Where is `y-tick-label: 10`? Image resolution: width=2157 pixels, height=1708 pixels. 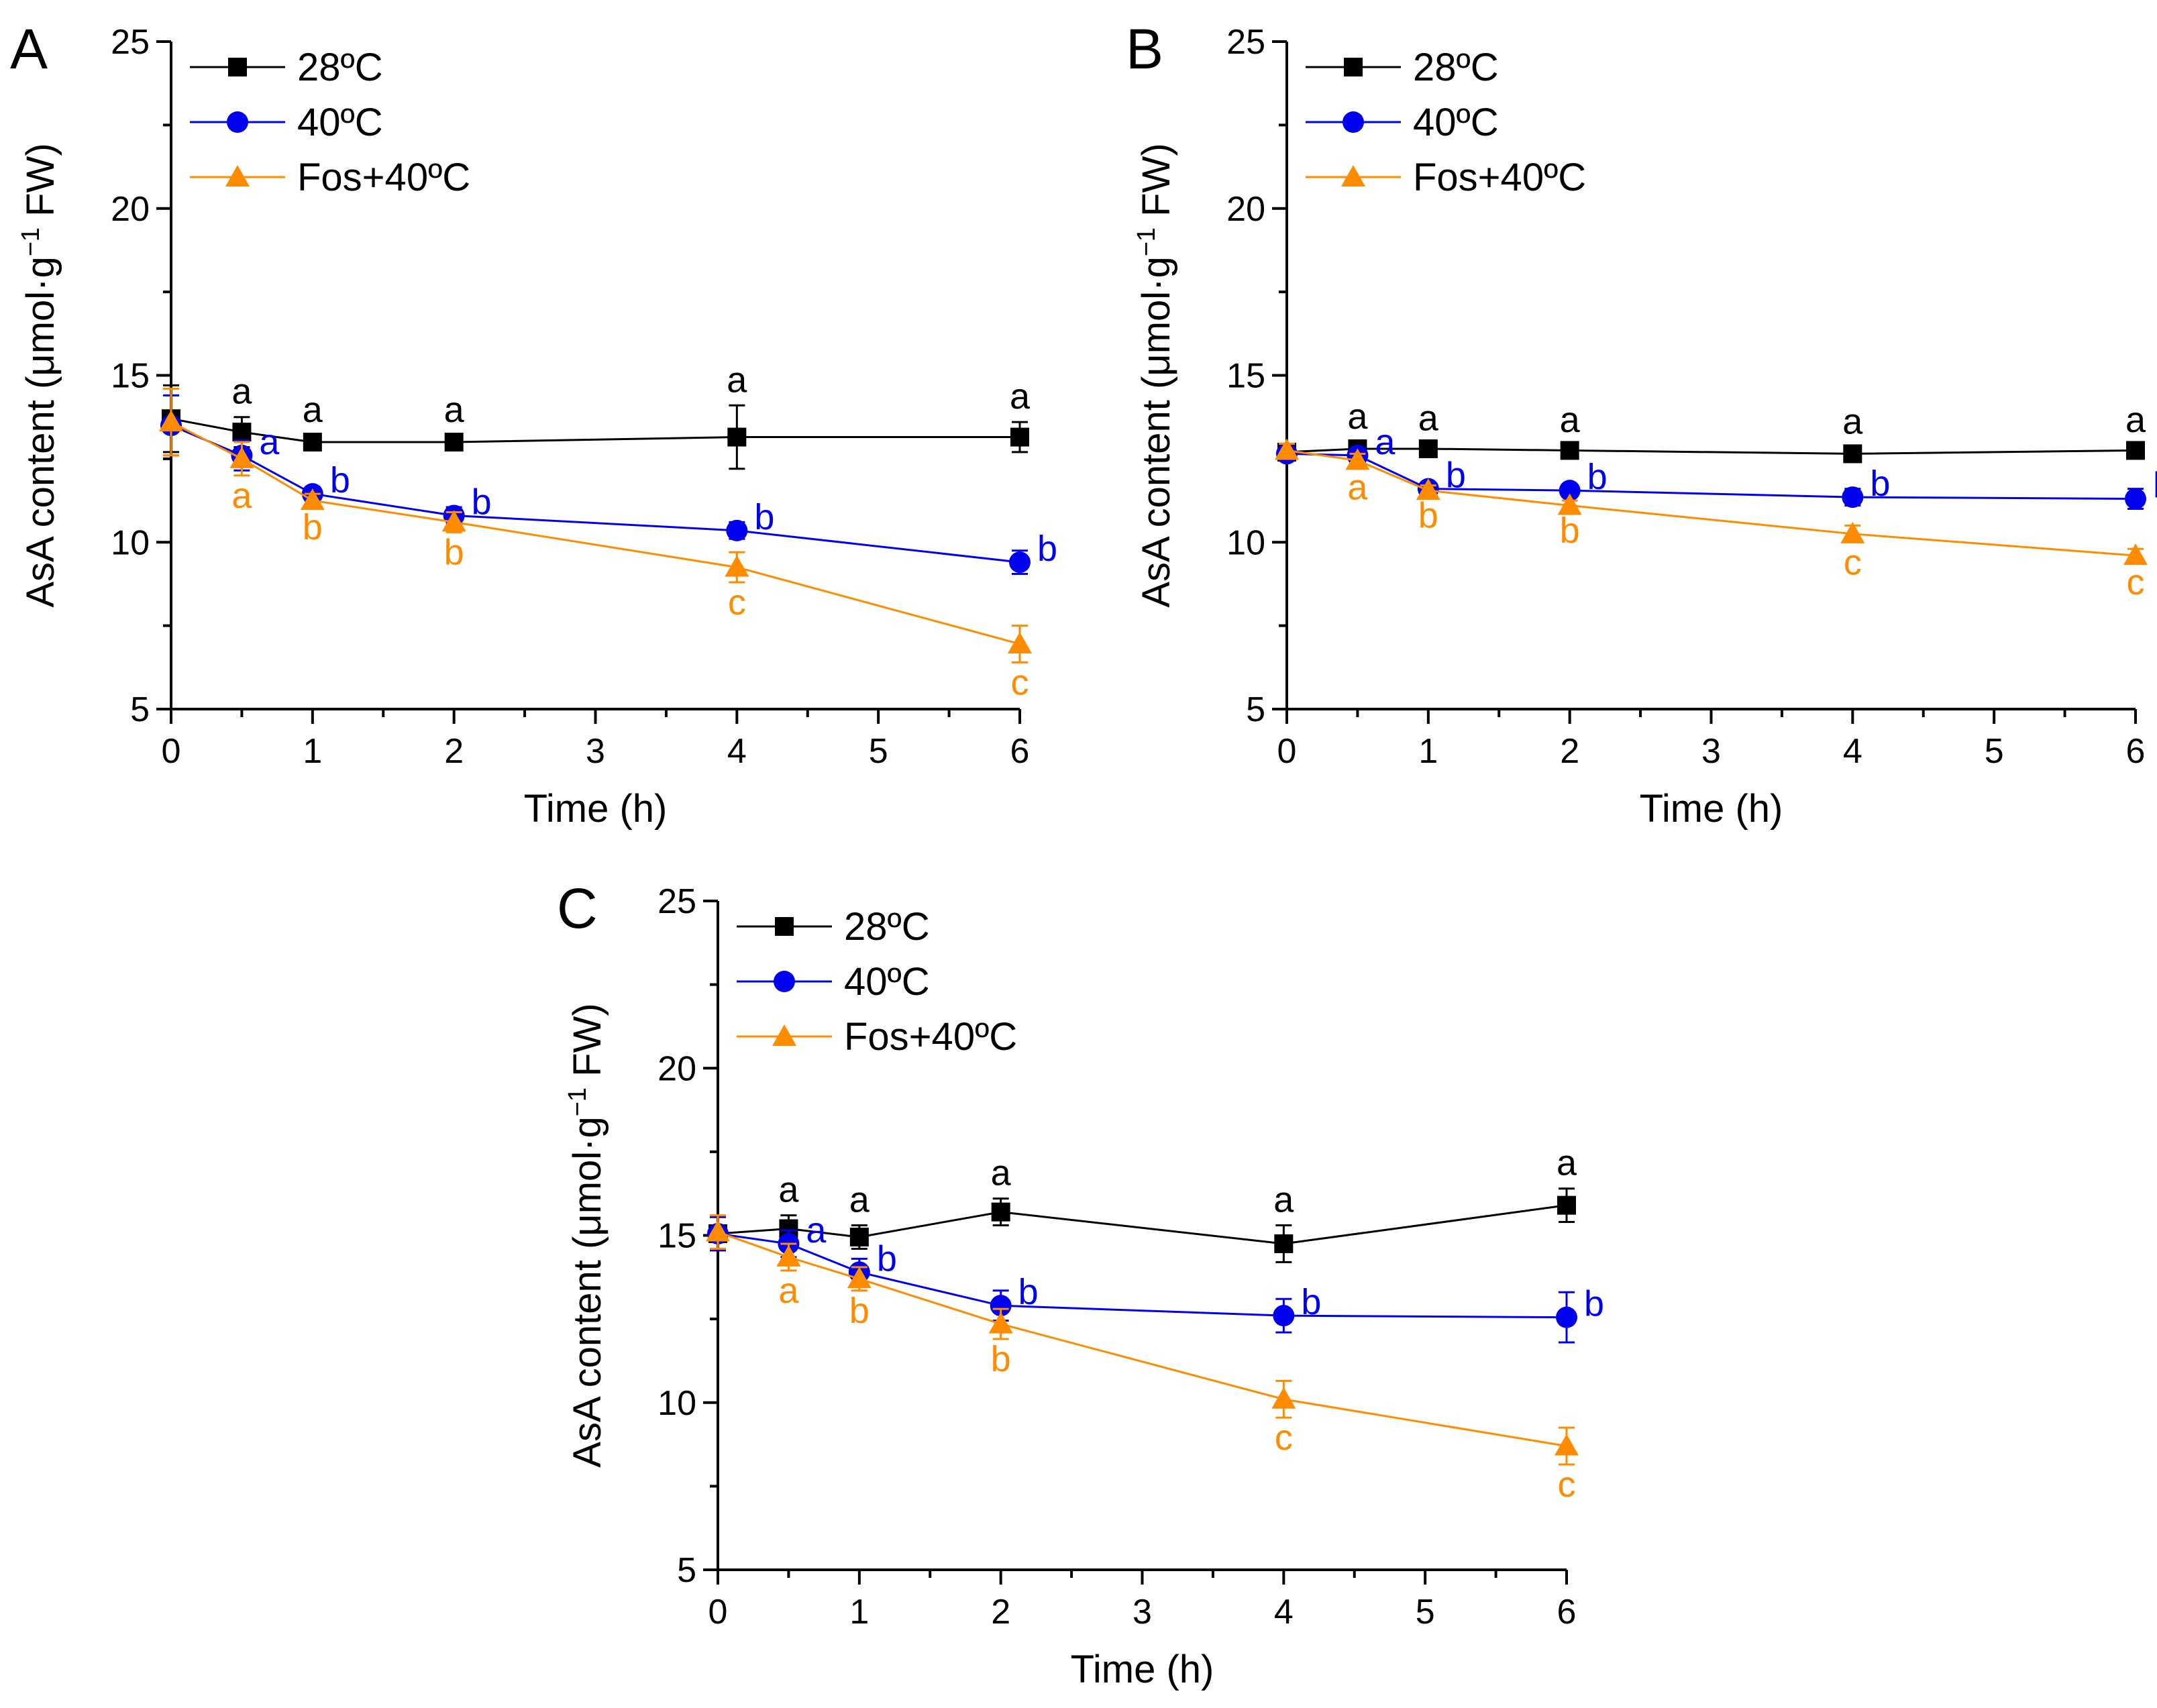 y-tick-label: 10 is located at coordinates (1245, 542).